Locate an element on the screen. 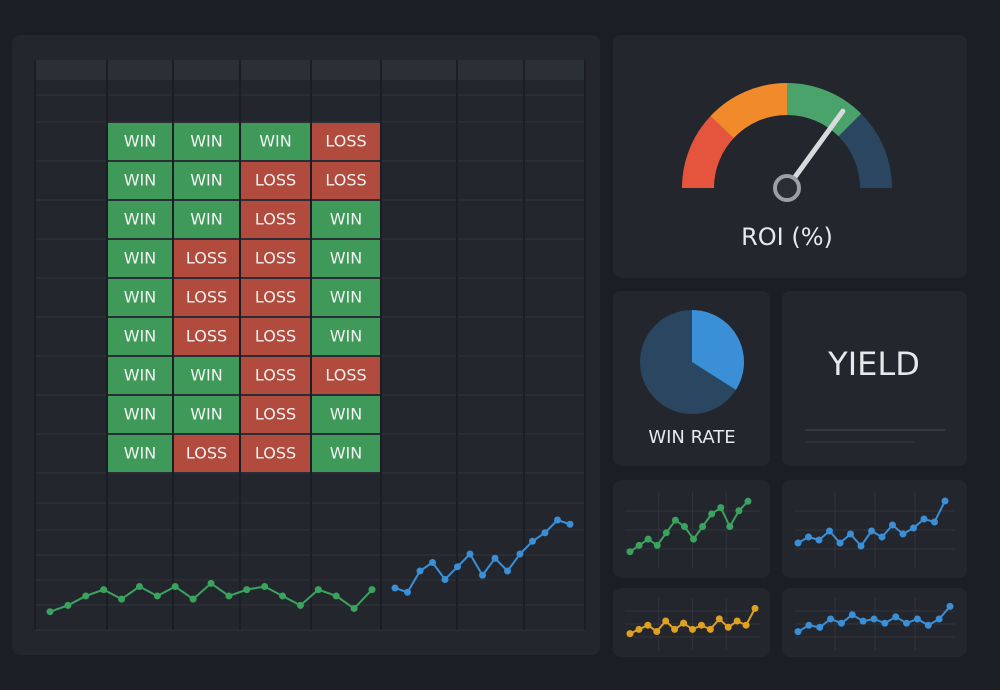 The width and height of the screenshot is (1000, 690). spark-panel is located at coordinates (691, 622).